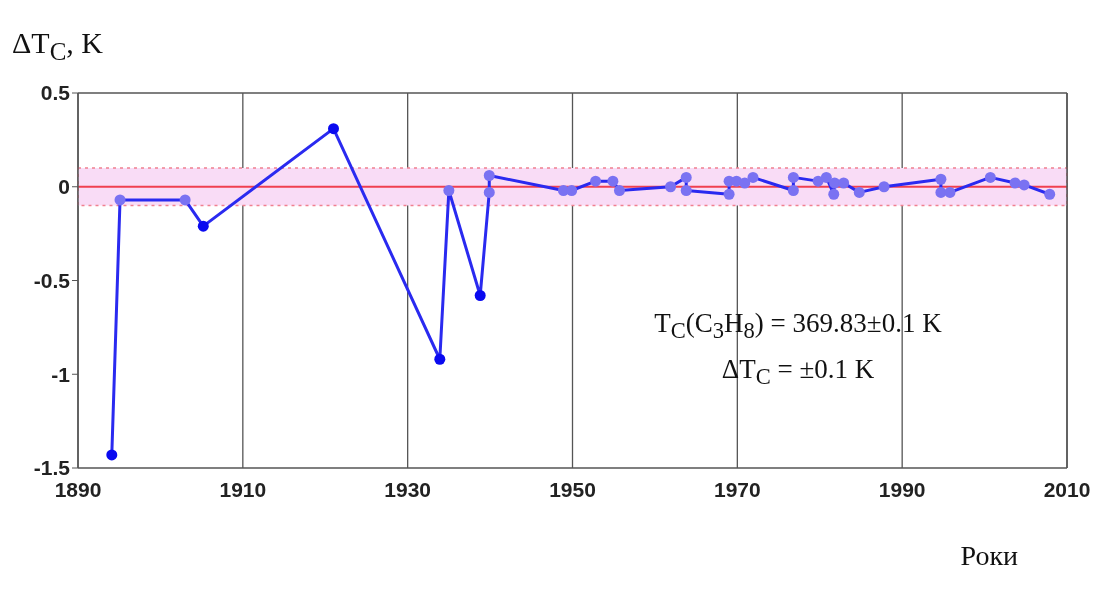  I want to click on x-tick-label: 1970, so click(737, 489).